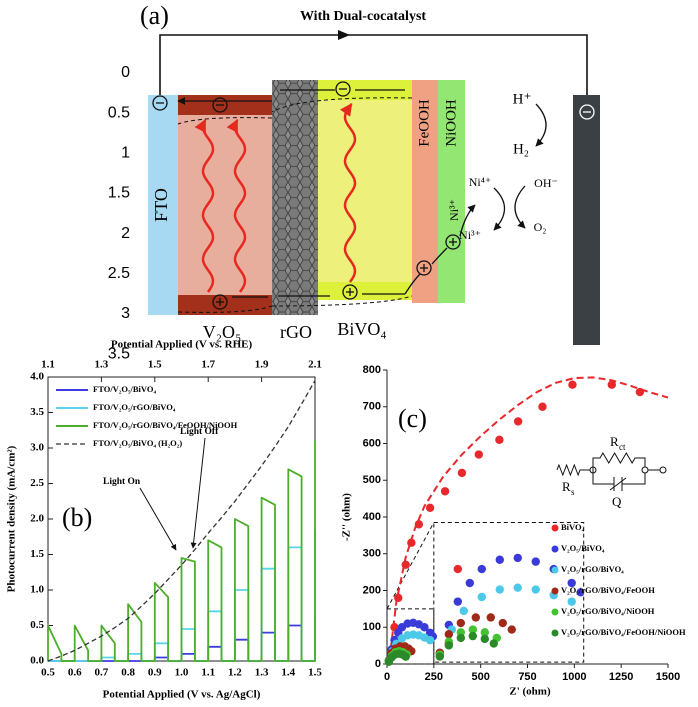 Image resolution: width=698 pixels, height=707 pixels. What do you see at coordinates (128, 673) in the screenshot?
I see `x-tick-label: 0.8` at bounding box center [128, 673].